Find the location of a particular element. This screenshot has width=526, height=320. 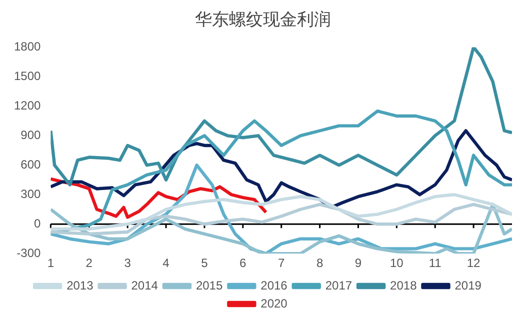

x-tick-label: 8 is located at coordinates (320, 263).